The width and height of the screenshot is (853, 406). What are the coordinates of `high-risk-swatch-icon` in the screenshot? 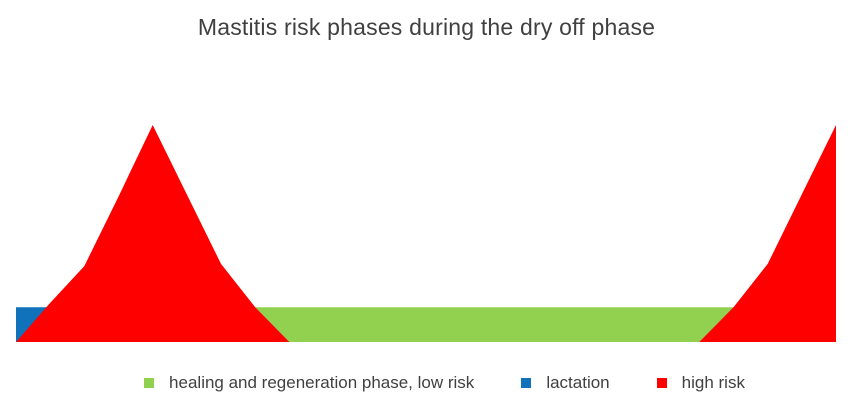 It's located at (661, 383).